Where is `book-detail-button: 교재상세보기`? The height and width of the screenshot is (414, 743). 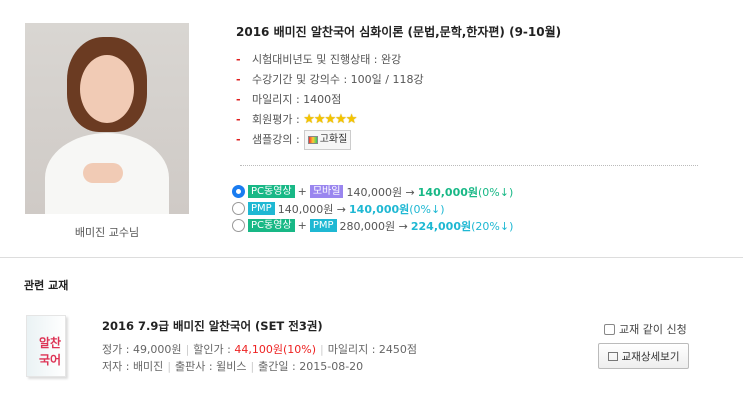
book-detail-button: 교재상세보기 is located at coordinates (643, 356).